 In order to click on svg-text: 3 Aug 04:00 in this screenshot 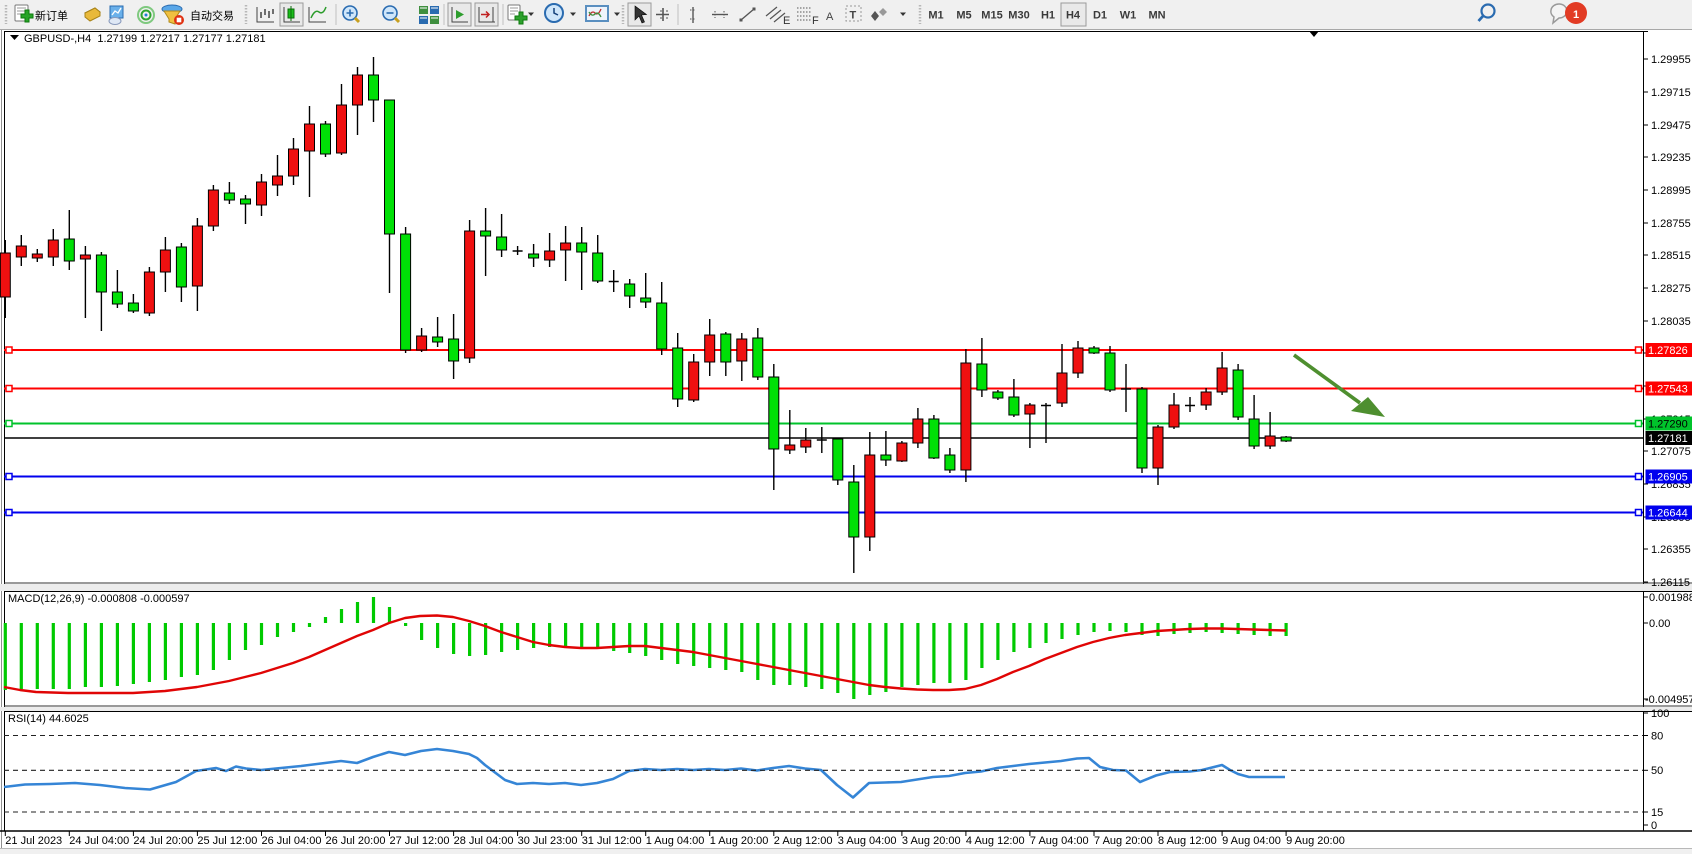, I will do `click(867, 841)`.